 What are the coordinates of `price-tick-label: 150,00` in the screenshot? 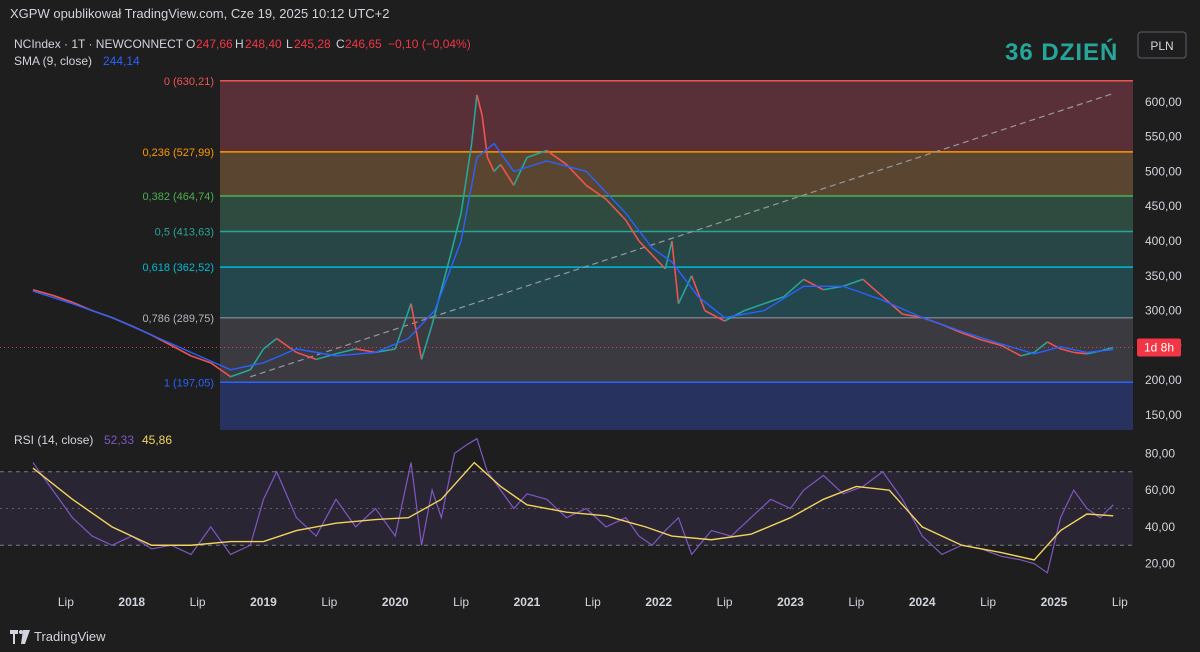 It's located at (1163, 415).